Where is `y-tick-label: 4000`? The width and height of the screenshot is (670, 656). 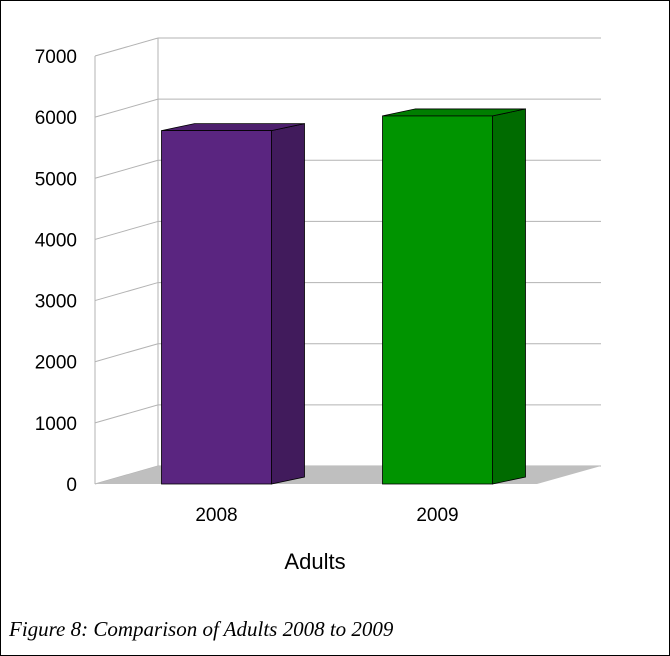
y-tick-label: 4000 is located at coordinates (56, 240).